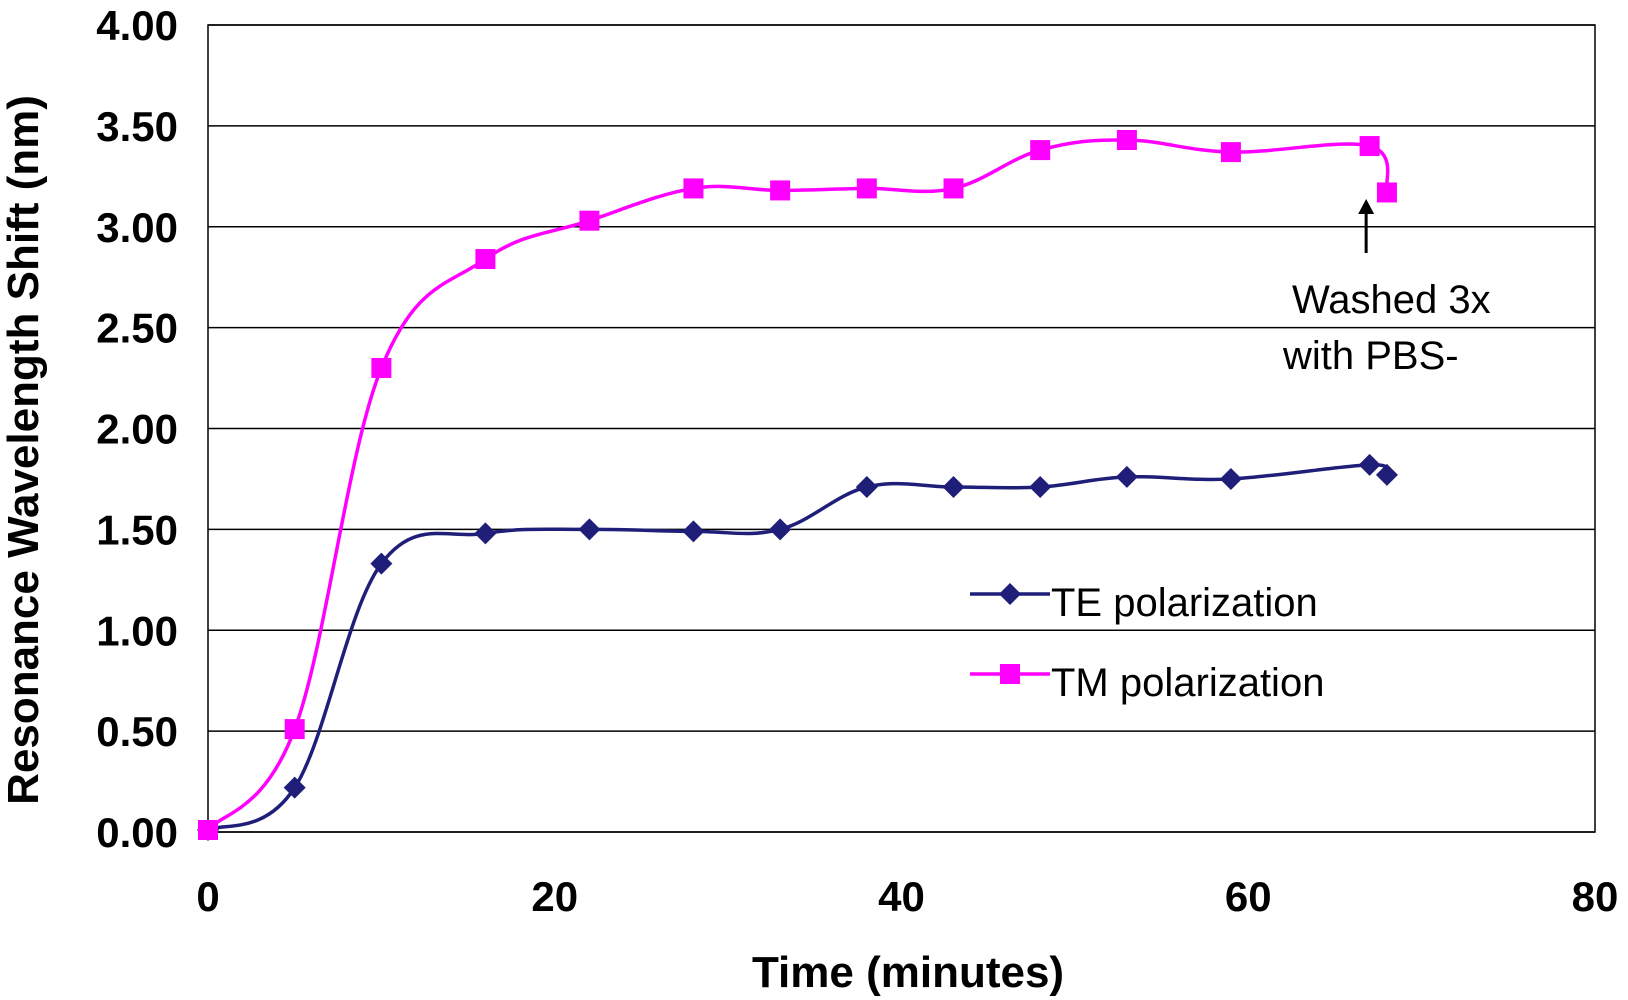 The image size is (1628, 1000). I want to click on y-tick-label-8: 4.00, so click(137, 25).